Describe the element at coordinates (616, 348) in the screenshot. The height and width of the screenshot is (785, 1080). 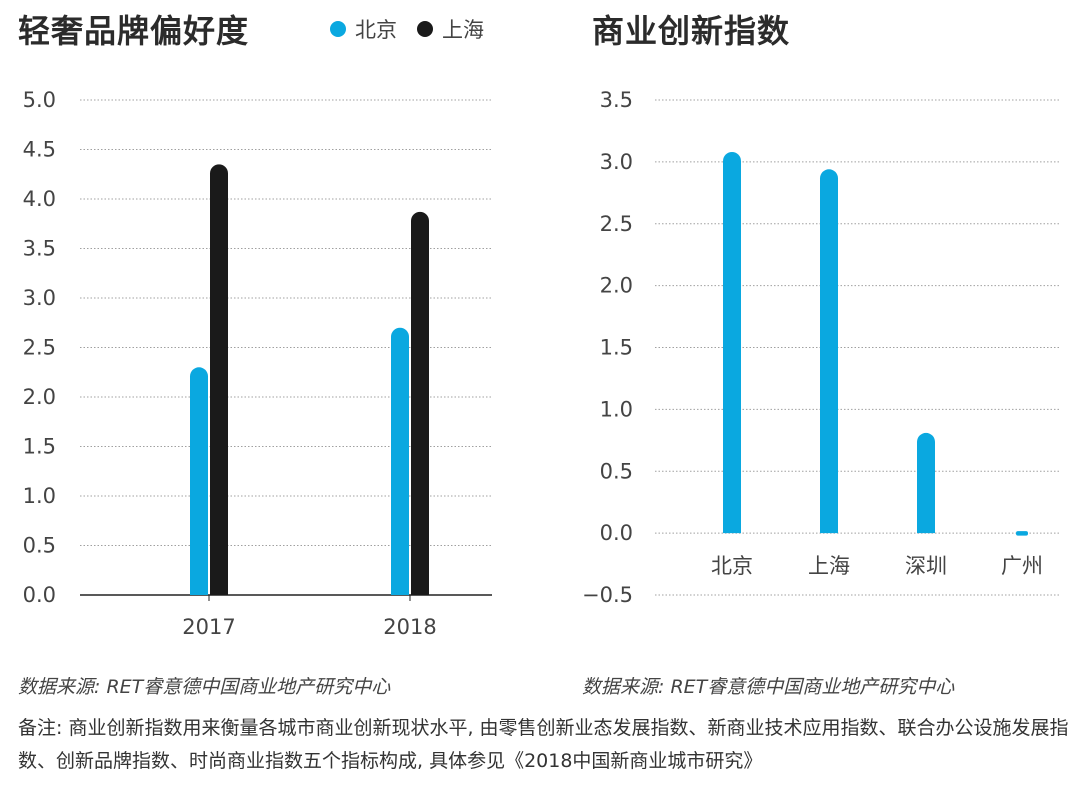
I see `right-y-tick-label: 1.5` at that location.